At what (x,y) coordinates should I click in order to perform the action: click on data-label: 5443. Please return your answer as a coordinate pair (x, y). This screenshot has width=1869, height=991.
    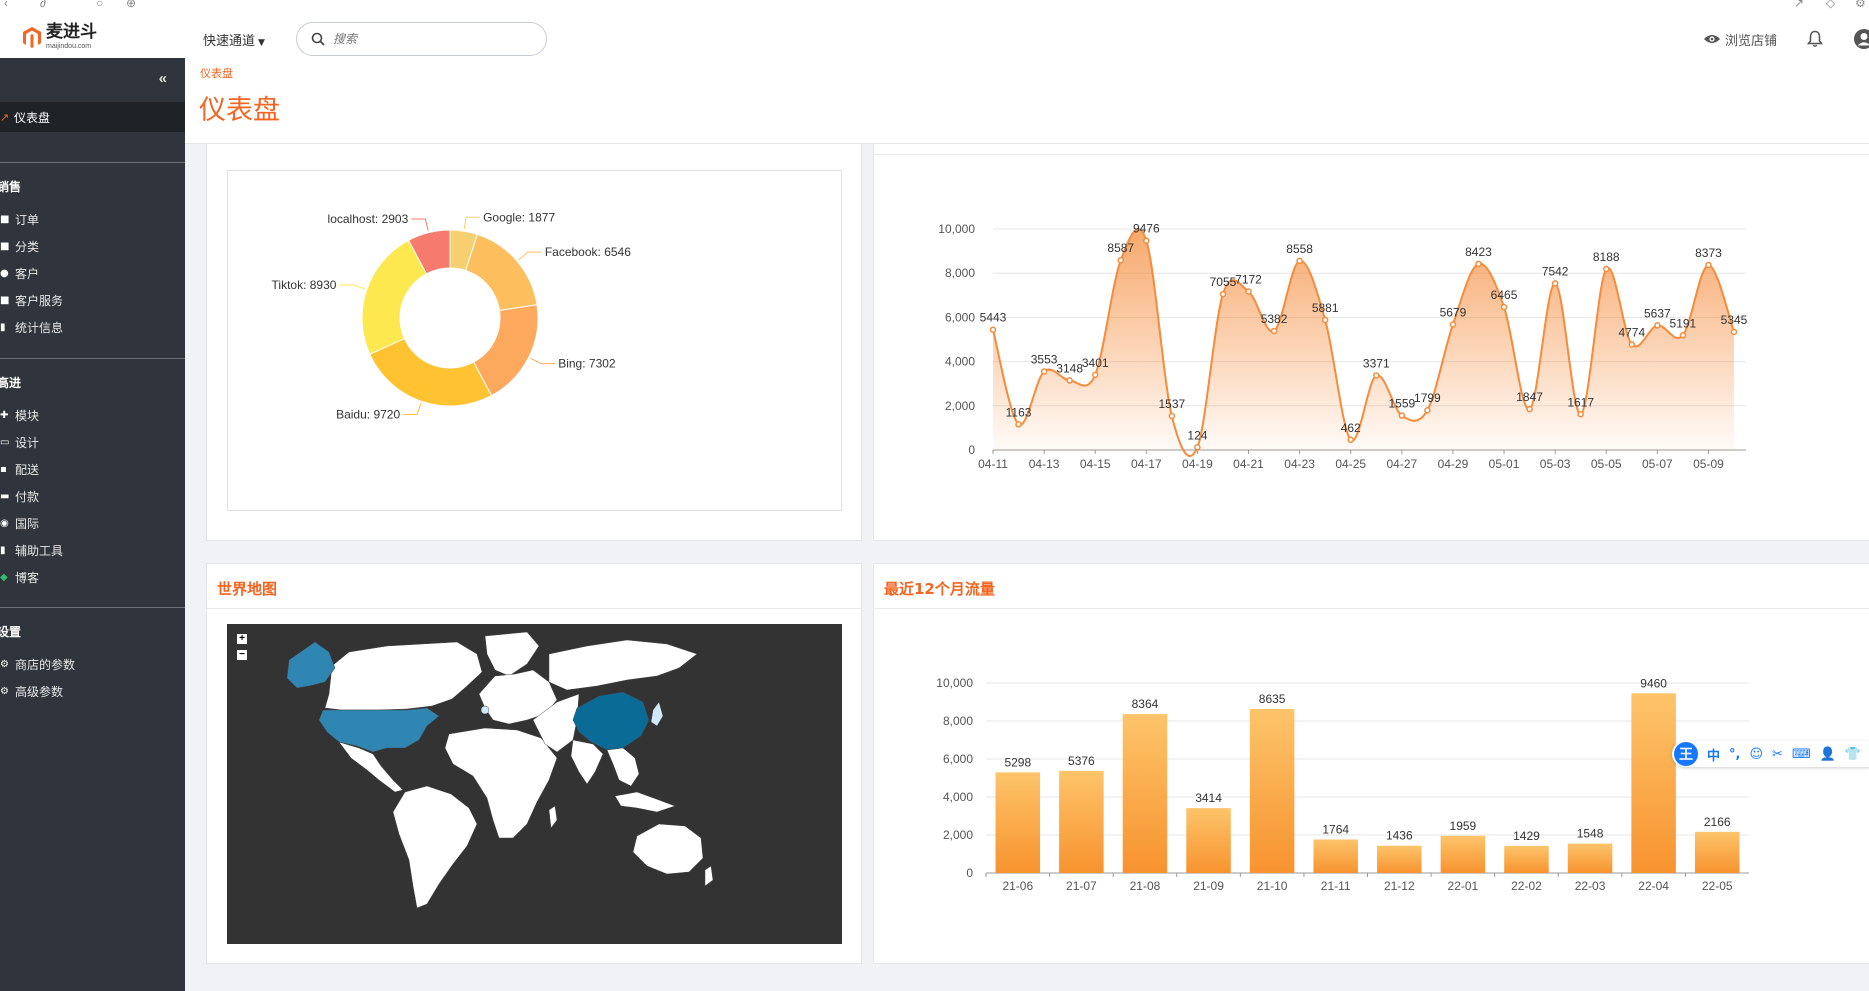
    Looking at the image, I should click on (993, 318).